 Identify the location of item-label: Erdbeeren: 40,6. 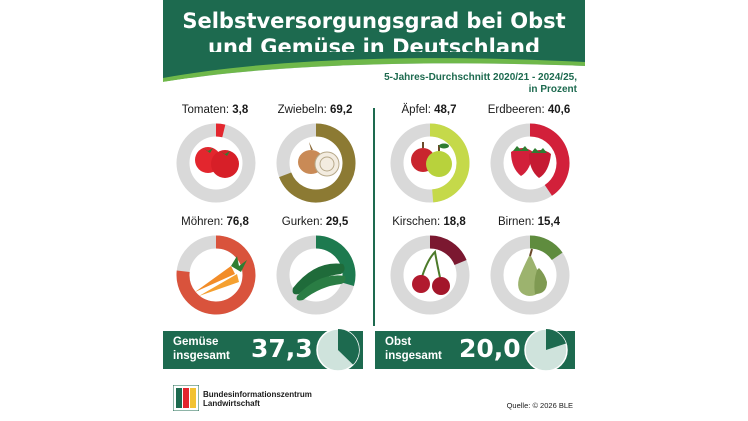
(529, 110).